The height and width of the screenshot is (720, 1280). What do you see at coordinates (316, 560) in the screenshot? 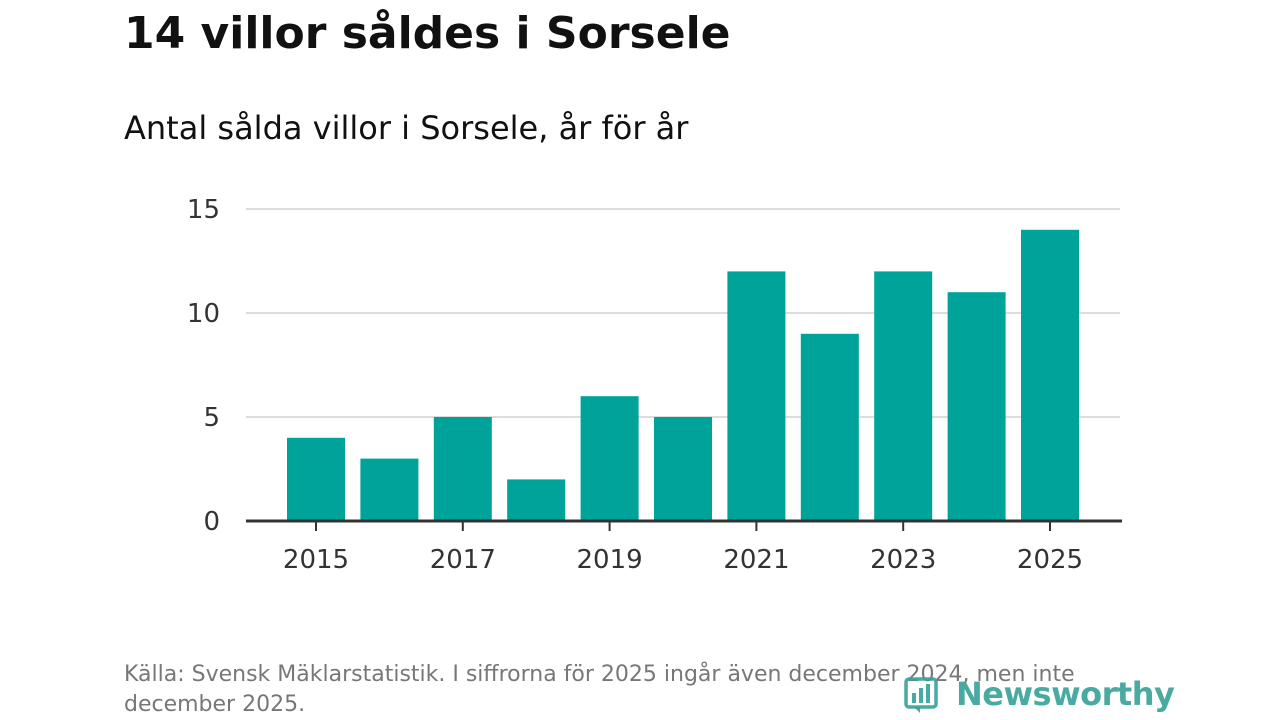
I see `x-tick-label: 2015` at bounding box center [316, 560].